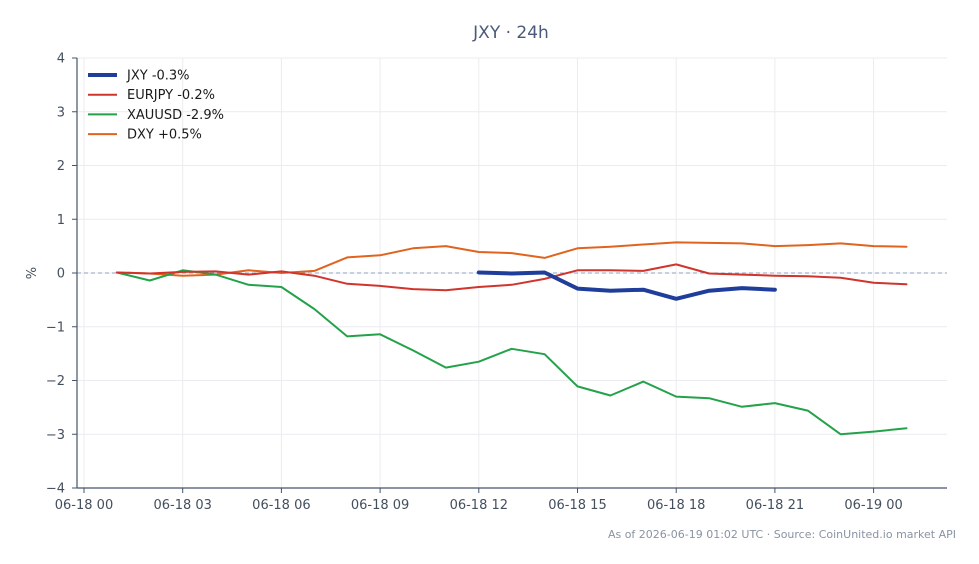 The width and height of the screenshot is (979, 564). Describe the element at coordinates (175, 115) in the screenshot. I see `legend-label-xauusd: XAUUSD -2.9%` at that location.